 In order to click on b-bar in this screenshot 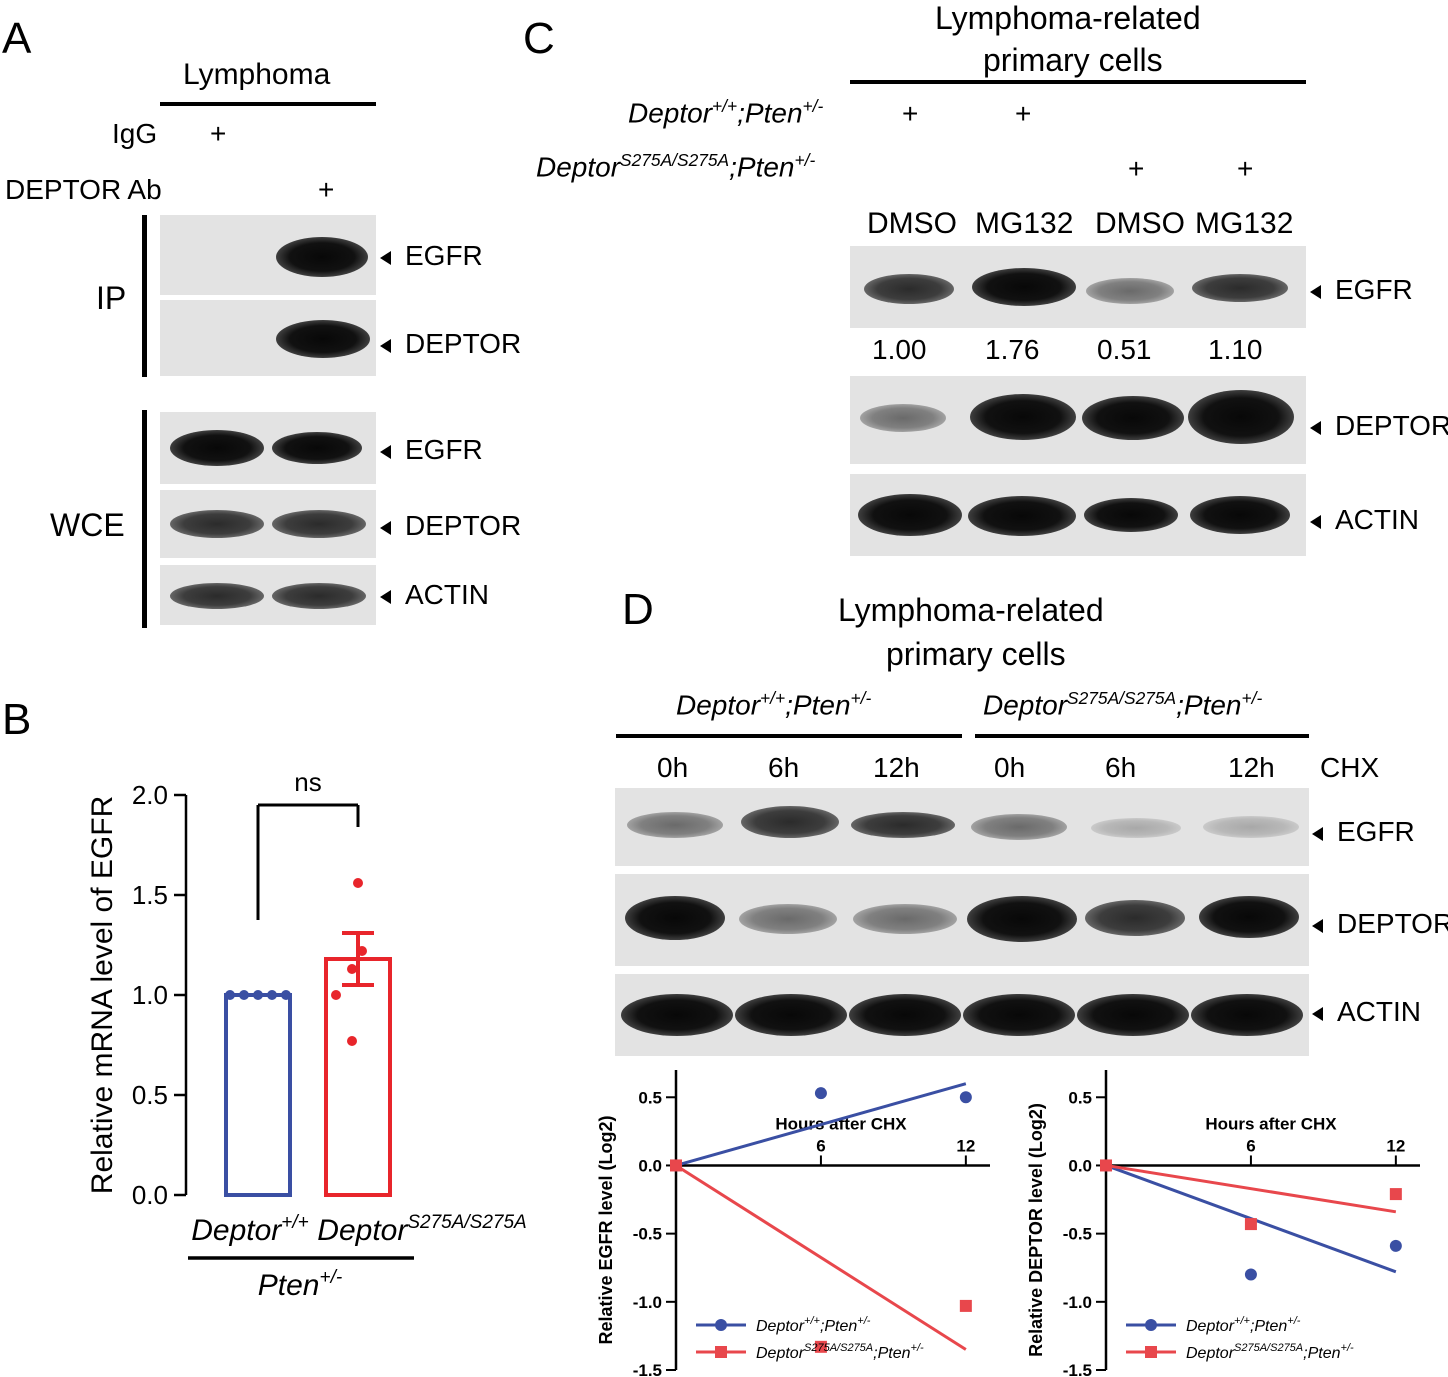, I will do `click(258, 1095)`.